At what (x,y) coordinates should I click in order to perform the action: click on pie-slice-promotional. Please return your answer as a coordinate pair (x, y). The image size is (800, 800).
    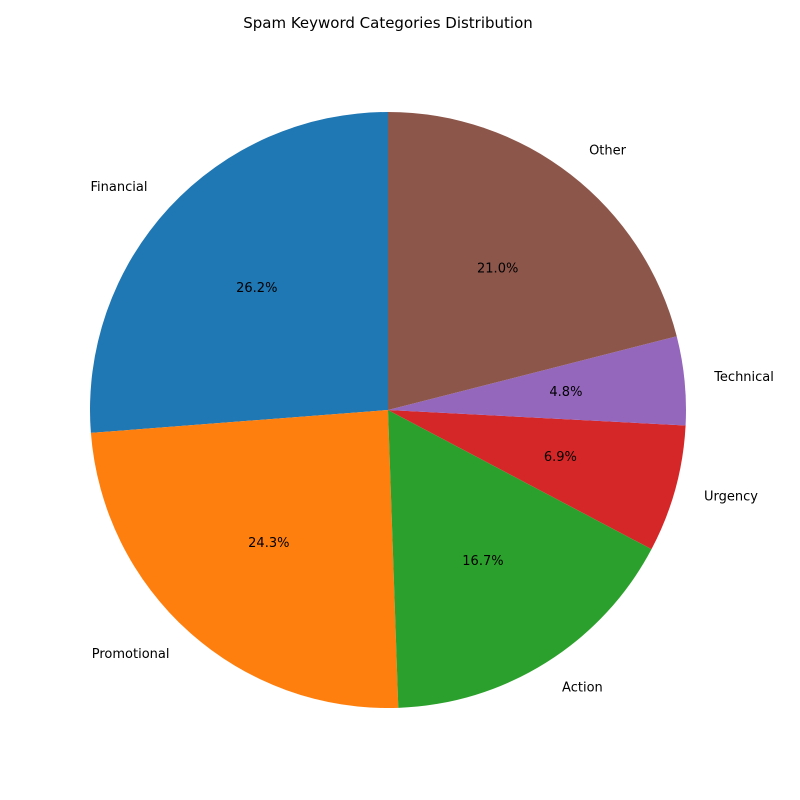
    Looking at the image, I should click on (244, 559).